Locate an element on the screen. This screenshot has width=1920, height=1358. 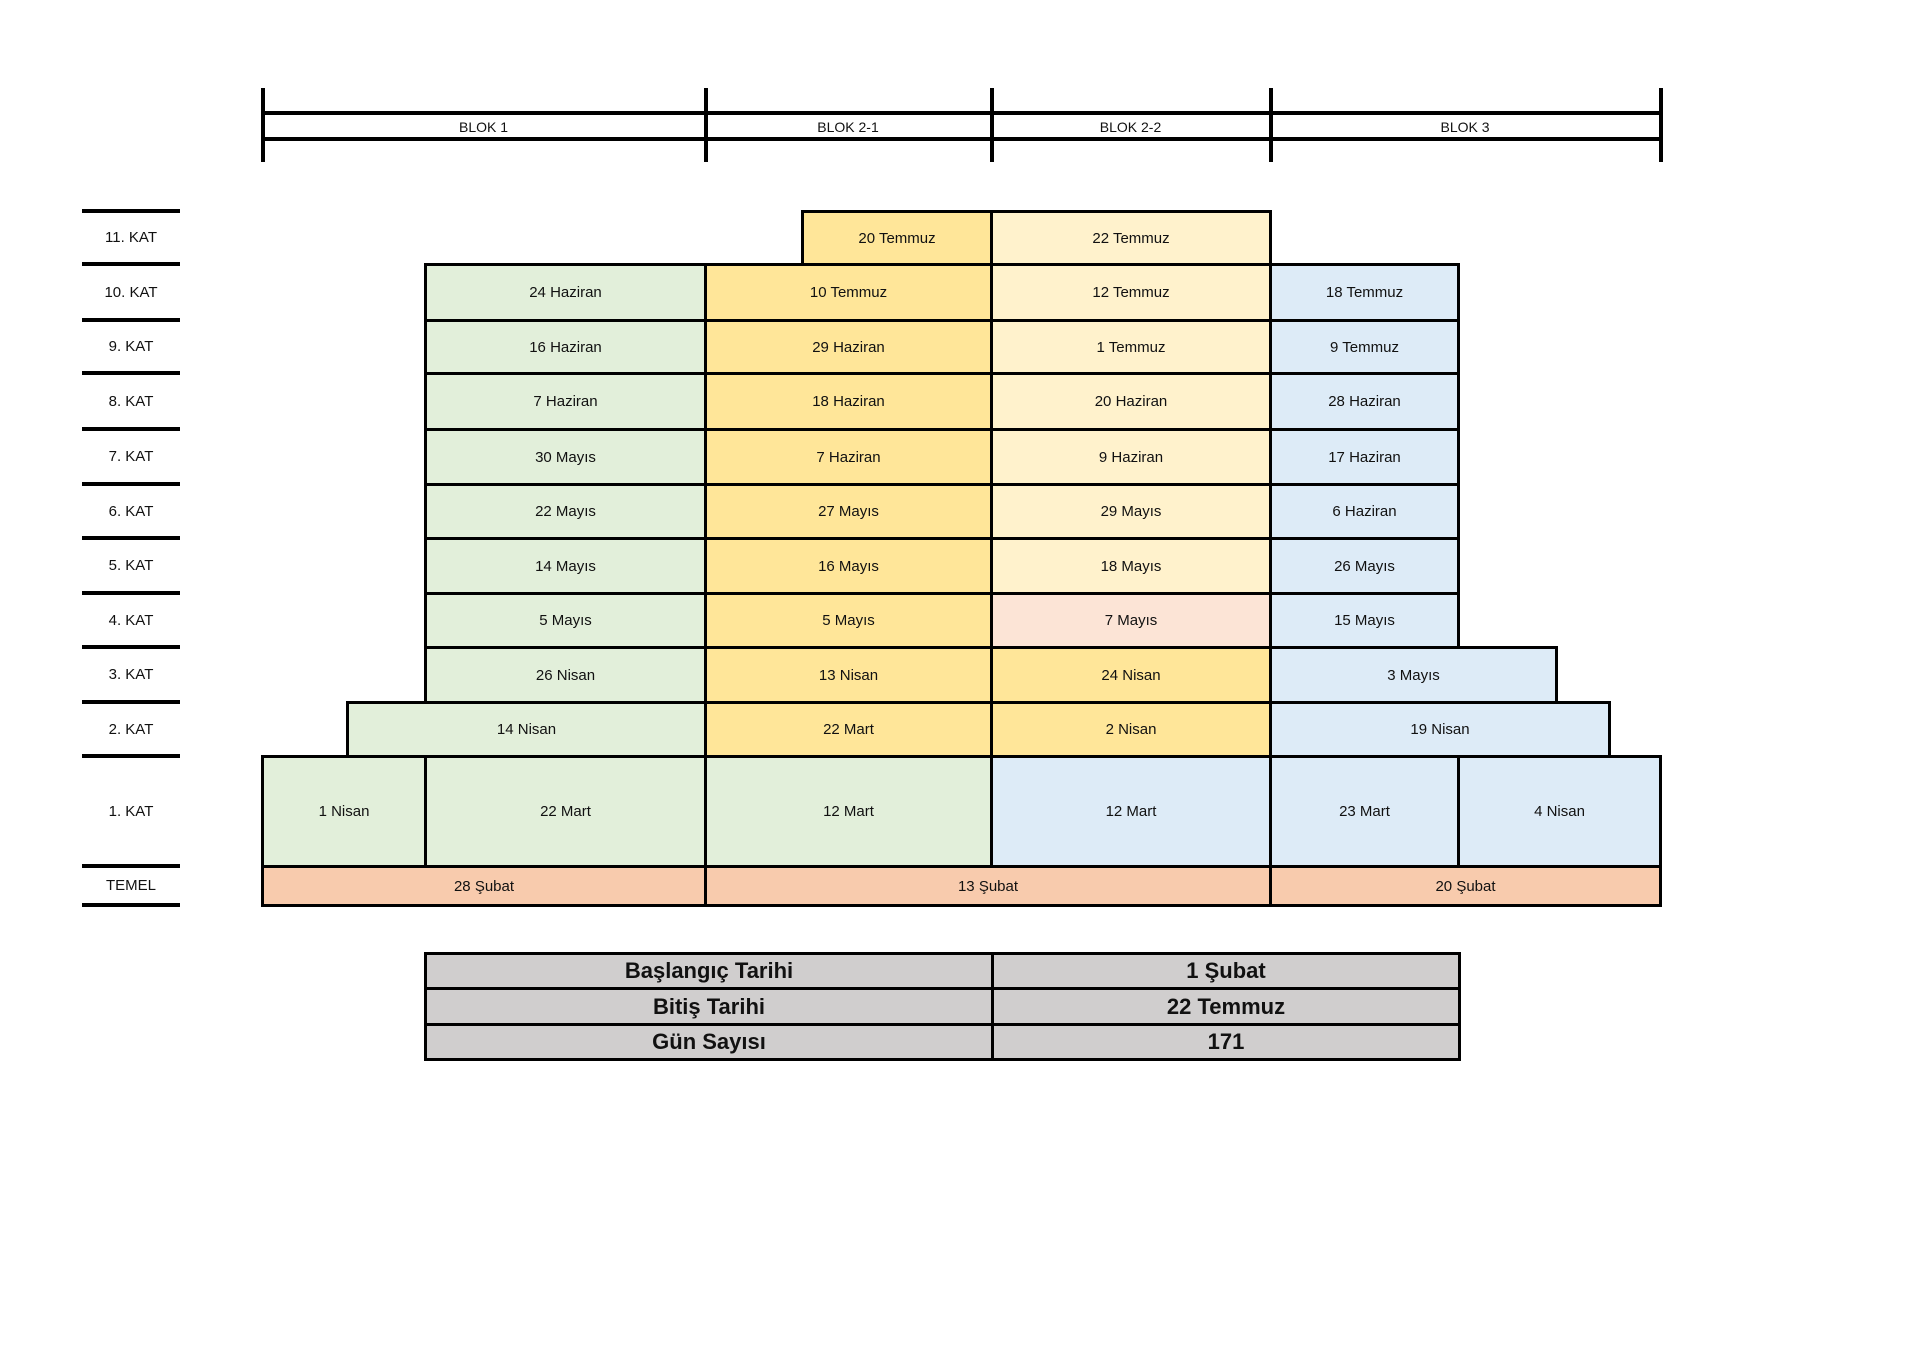
floor-label: 11. KAT is located at coordinates (131, 237).